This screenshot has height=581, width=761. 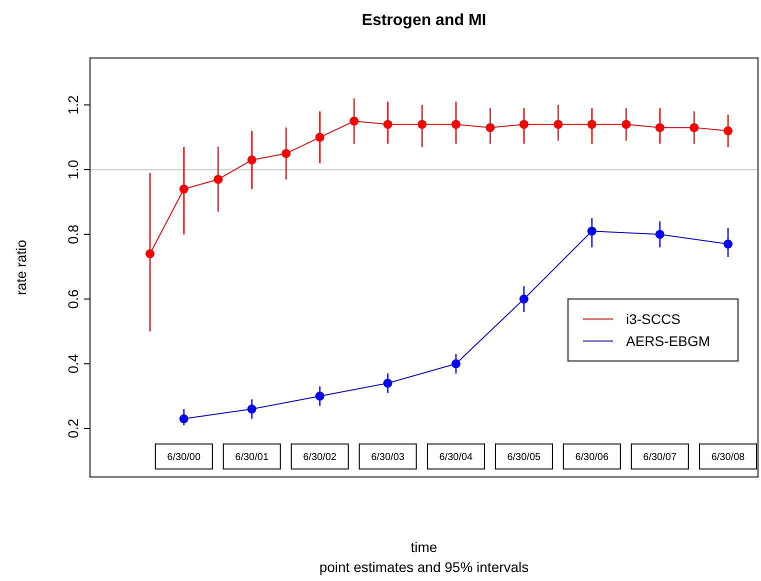 I want to click on y-tick-label: 0.8, so click(x=73, y=234).